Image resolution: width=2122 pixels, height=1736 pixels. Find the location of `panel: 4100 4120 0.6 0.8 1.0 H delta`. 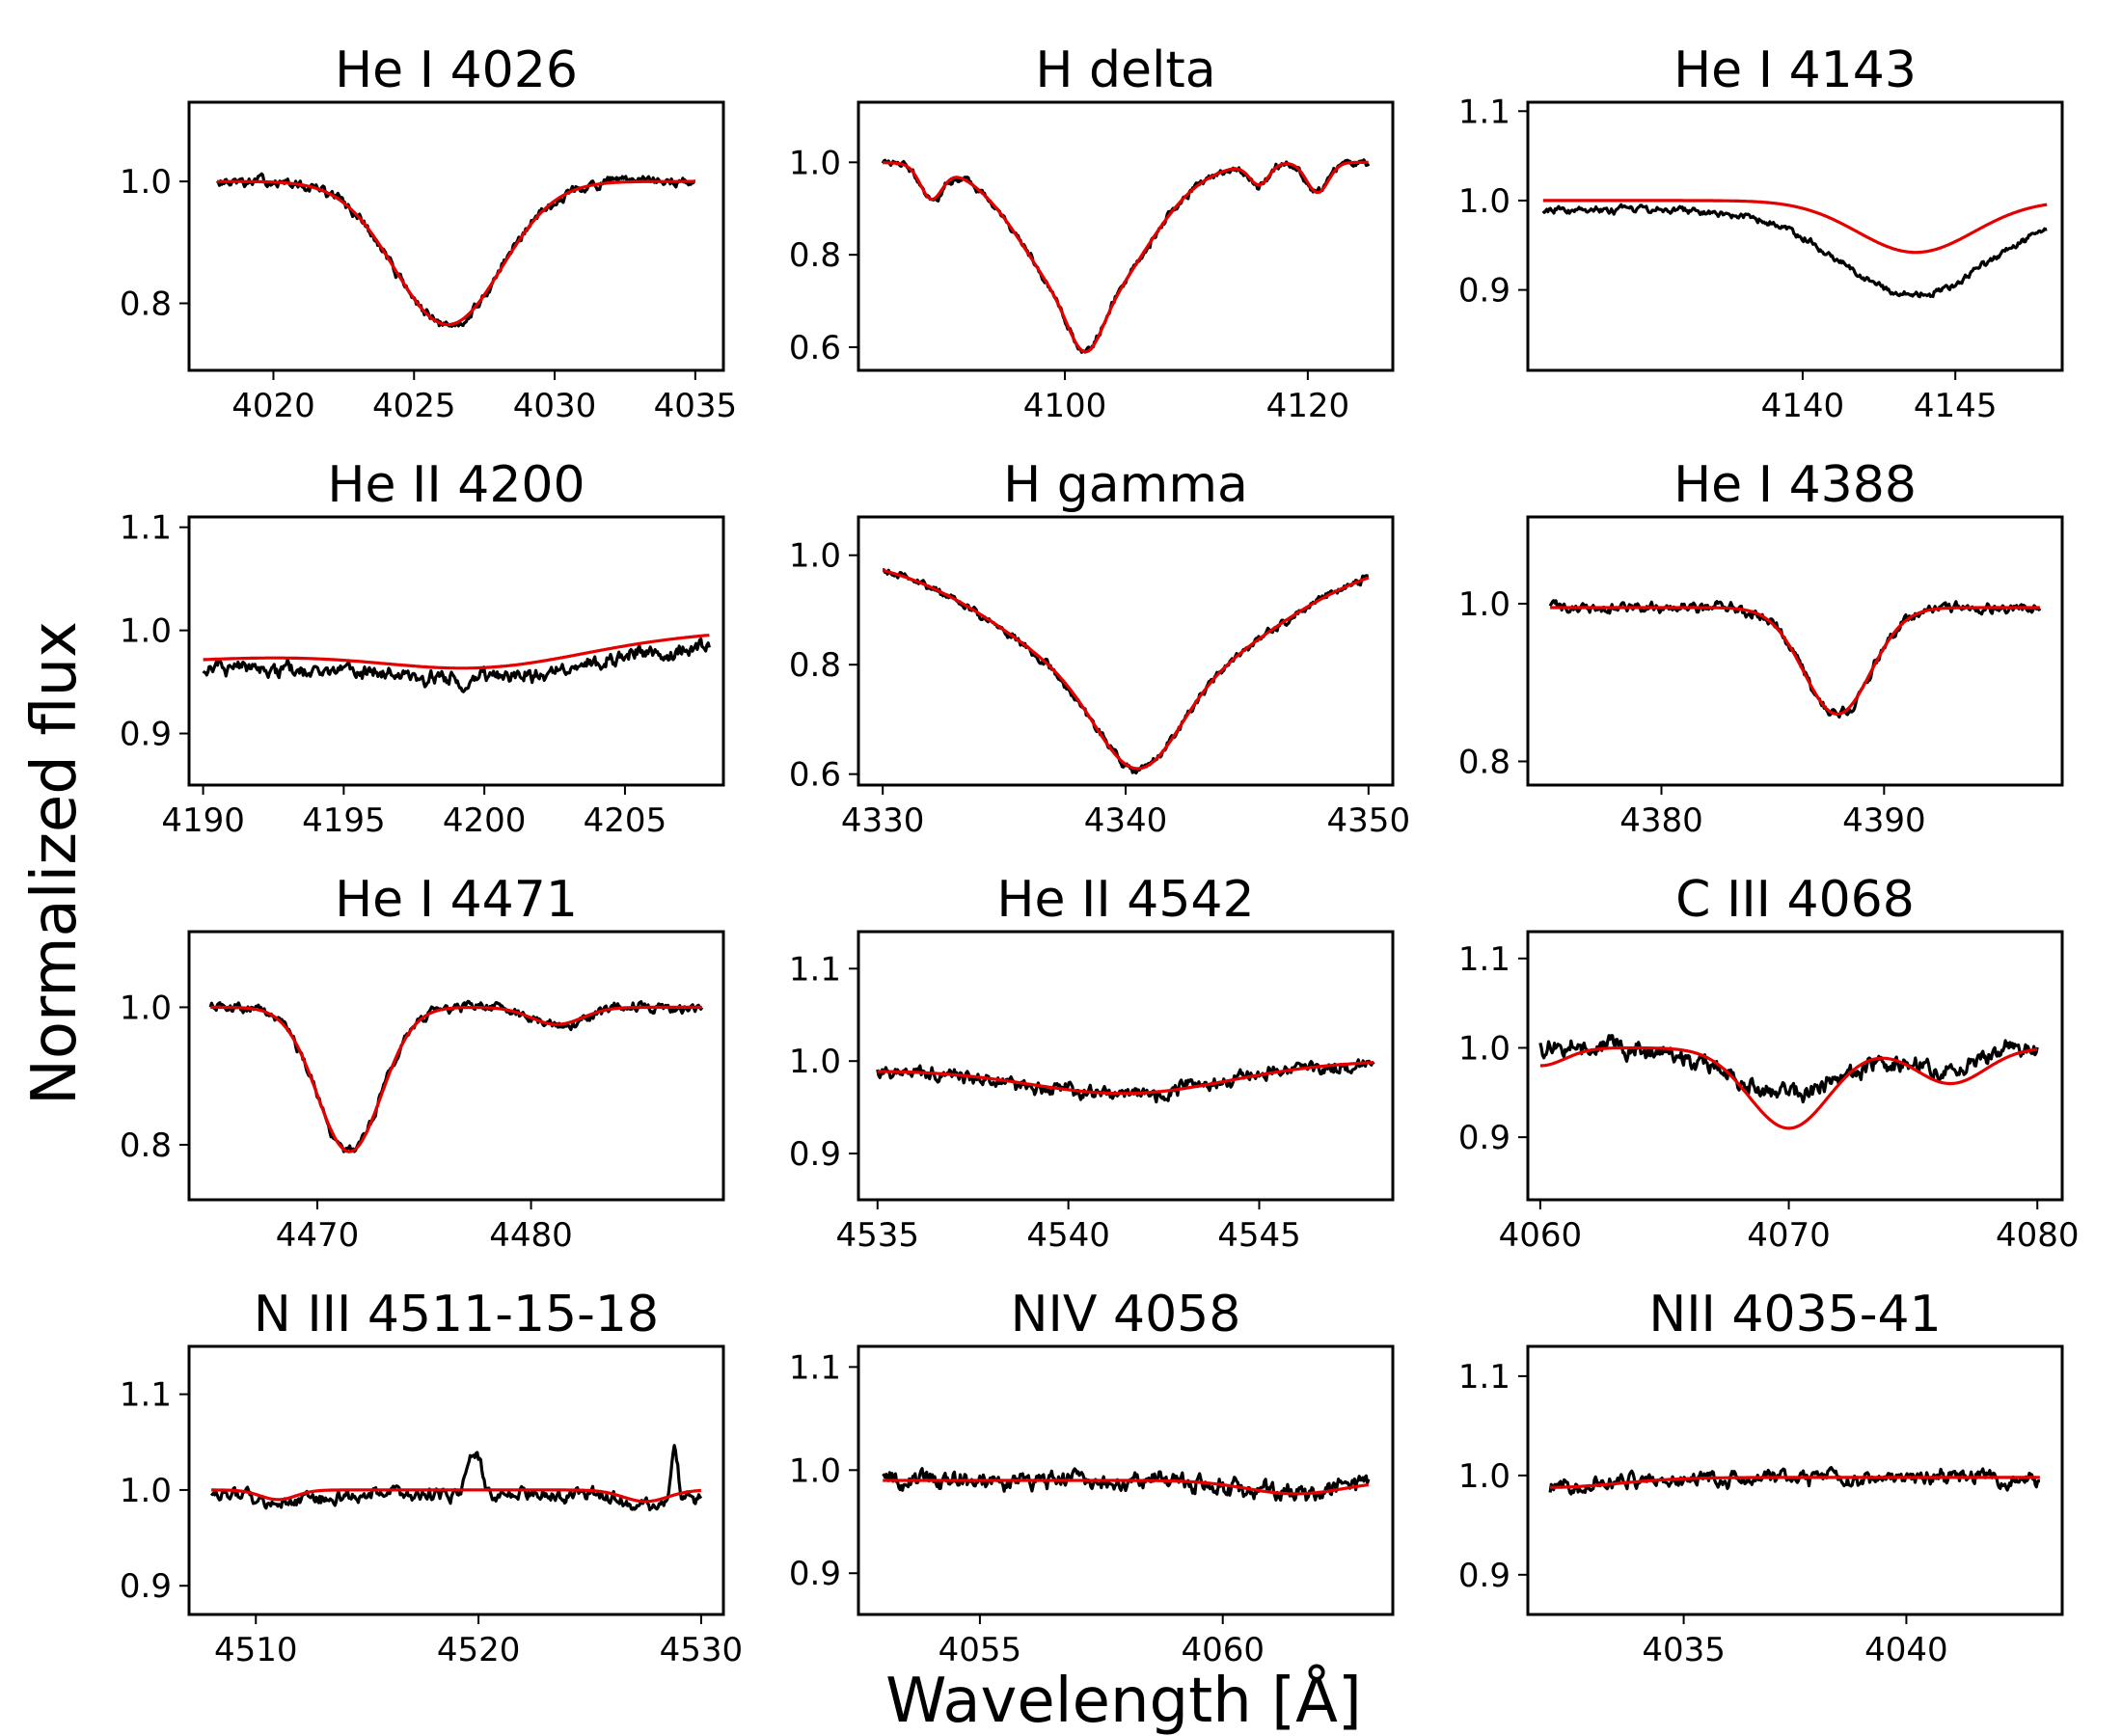

panel: 4100 4120 0.6 0.8 1.0 H delta is located at coordinates (1092, 233).